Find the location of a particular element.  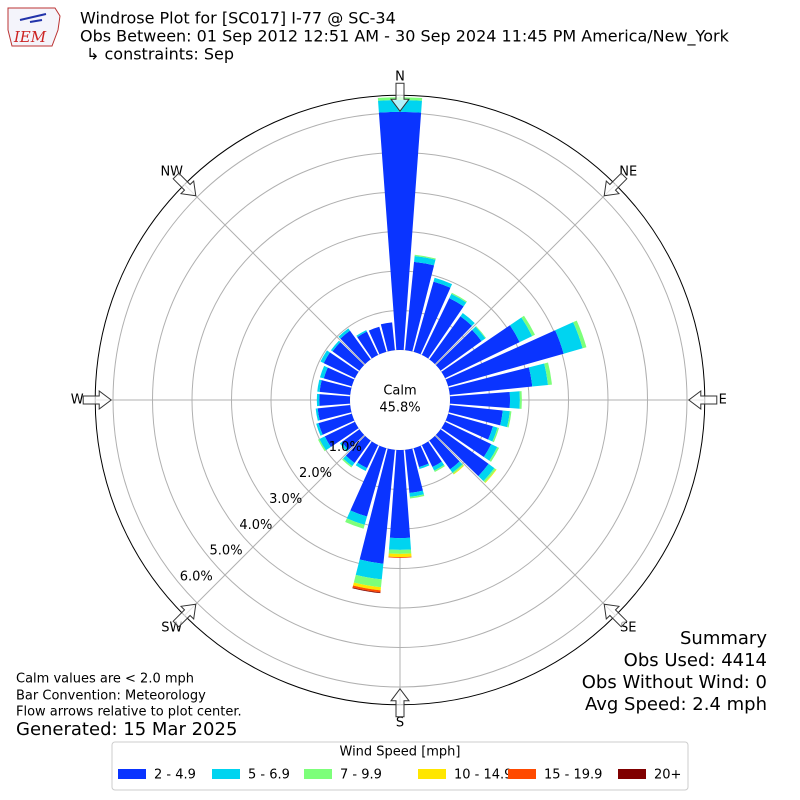

y-tick-label: 3.0% is located at coordinates (285, 499).